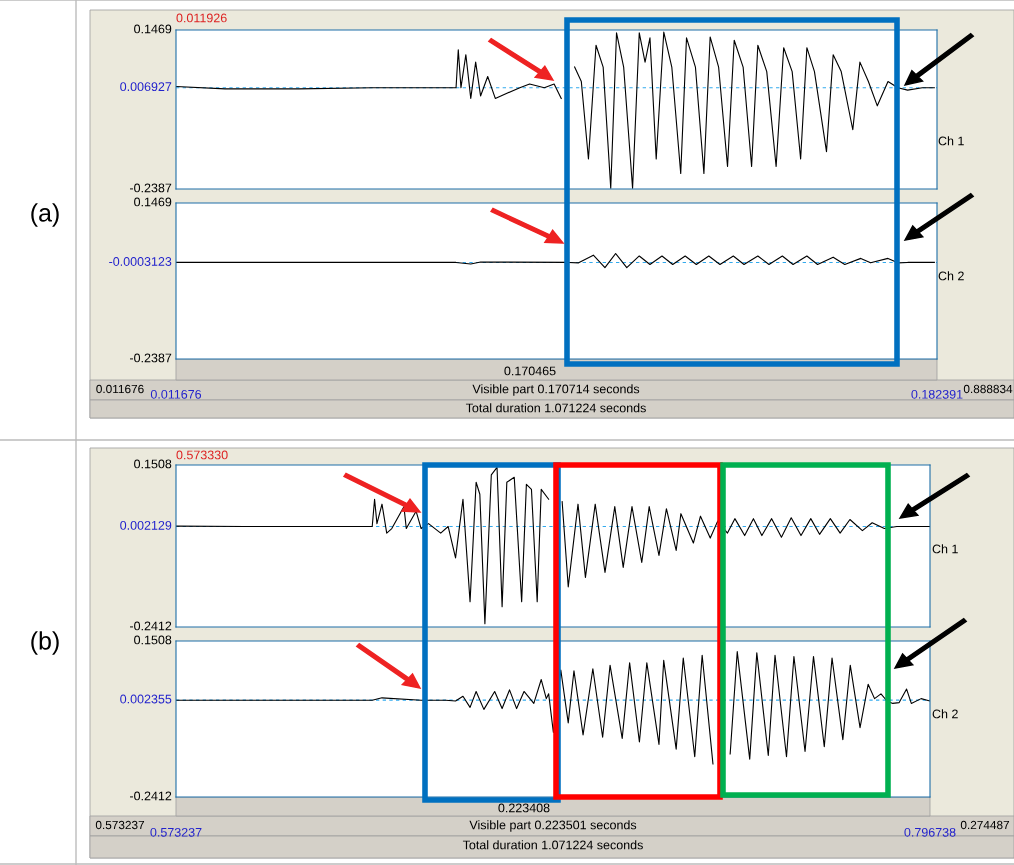  What do you see at coordinates (140, 261) in the screenshot?
I see `y-tick-label: -0.0003123` at bounding box center [140, 261].